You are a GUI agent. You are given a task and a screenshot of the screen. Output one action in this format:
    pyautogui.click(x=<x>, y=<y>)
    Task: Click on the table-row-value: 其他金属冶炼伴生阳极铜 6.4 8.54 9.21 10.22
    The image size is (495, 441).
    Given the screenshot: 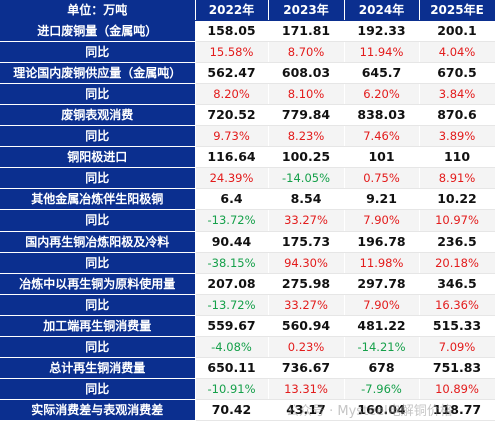 What is the action you would take?
    pyautogui.click(x=247, y=199)
    